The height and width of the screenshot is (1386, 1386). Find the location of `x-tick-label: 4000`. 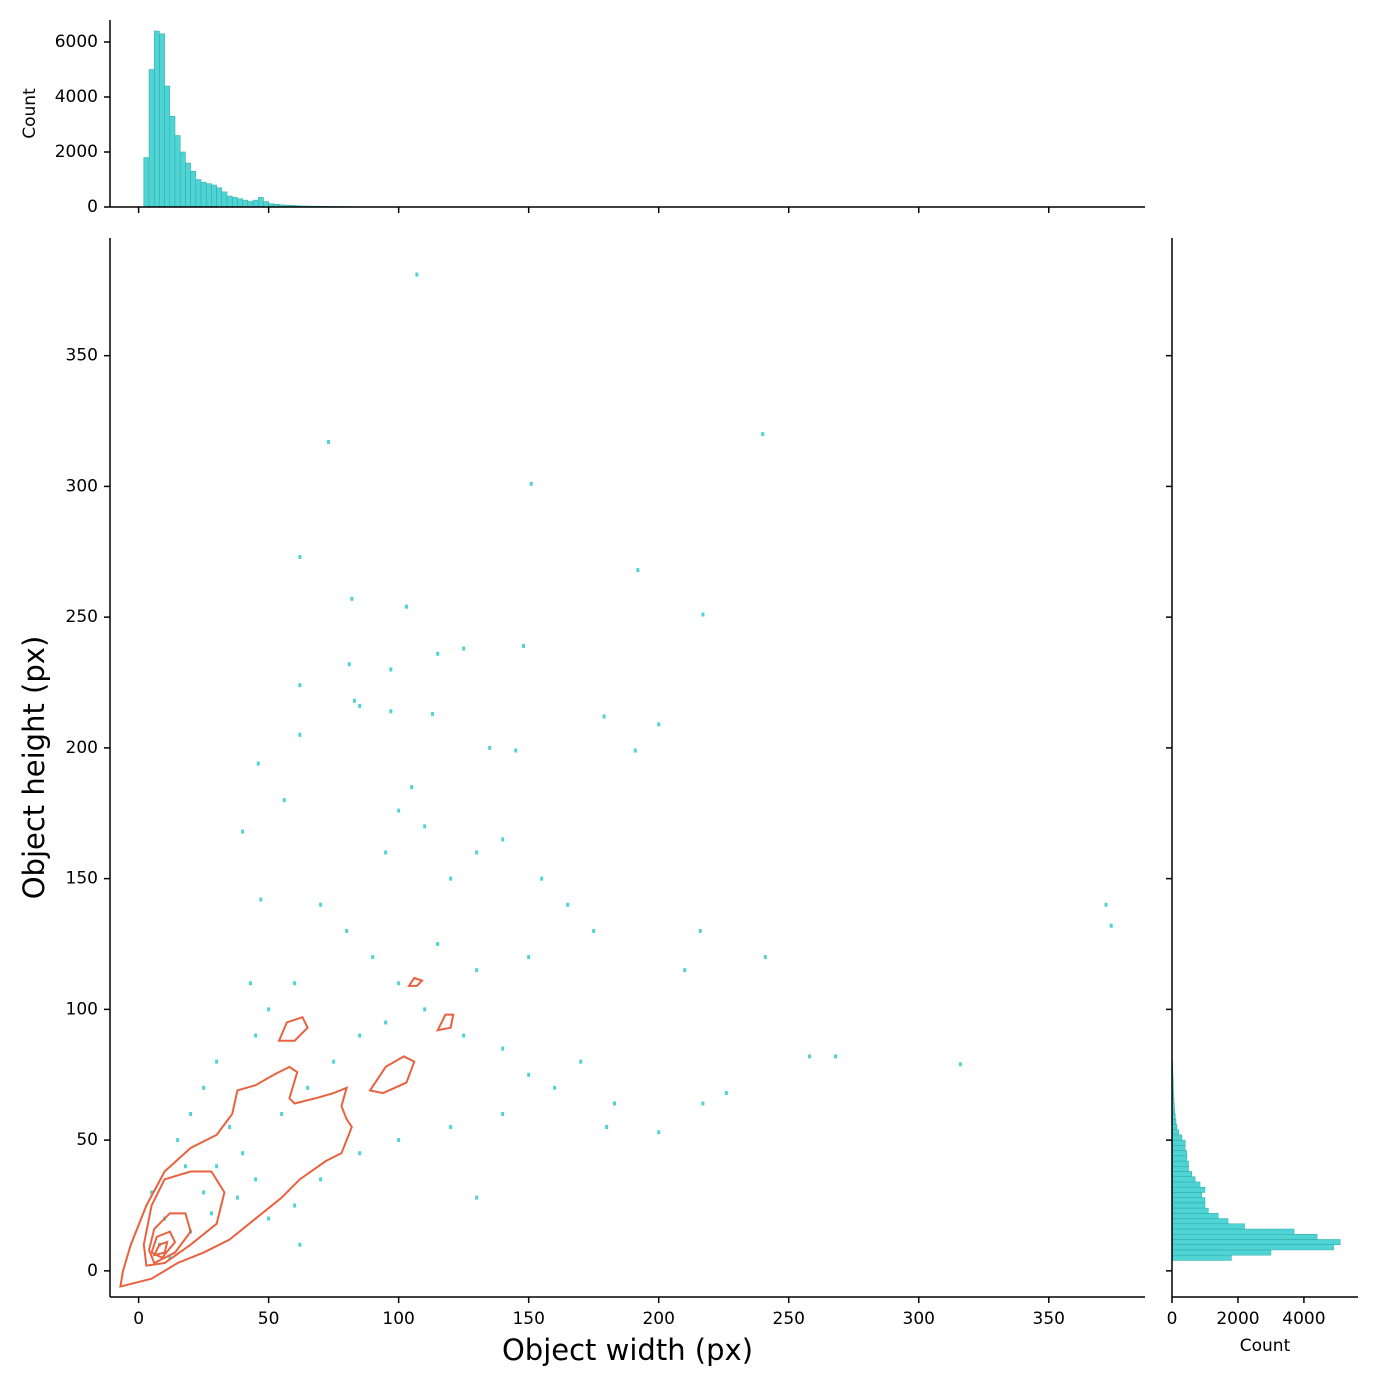

x-tick-label: 4000 is located at coordinates (1303, 1319).